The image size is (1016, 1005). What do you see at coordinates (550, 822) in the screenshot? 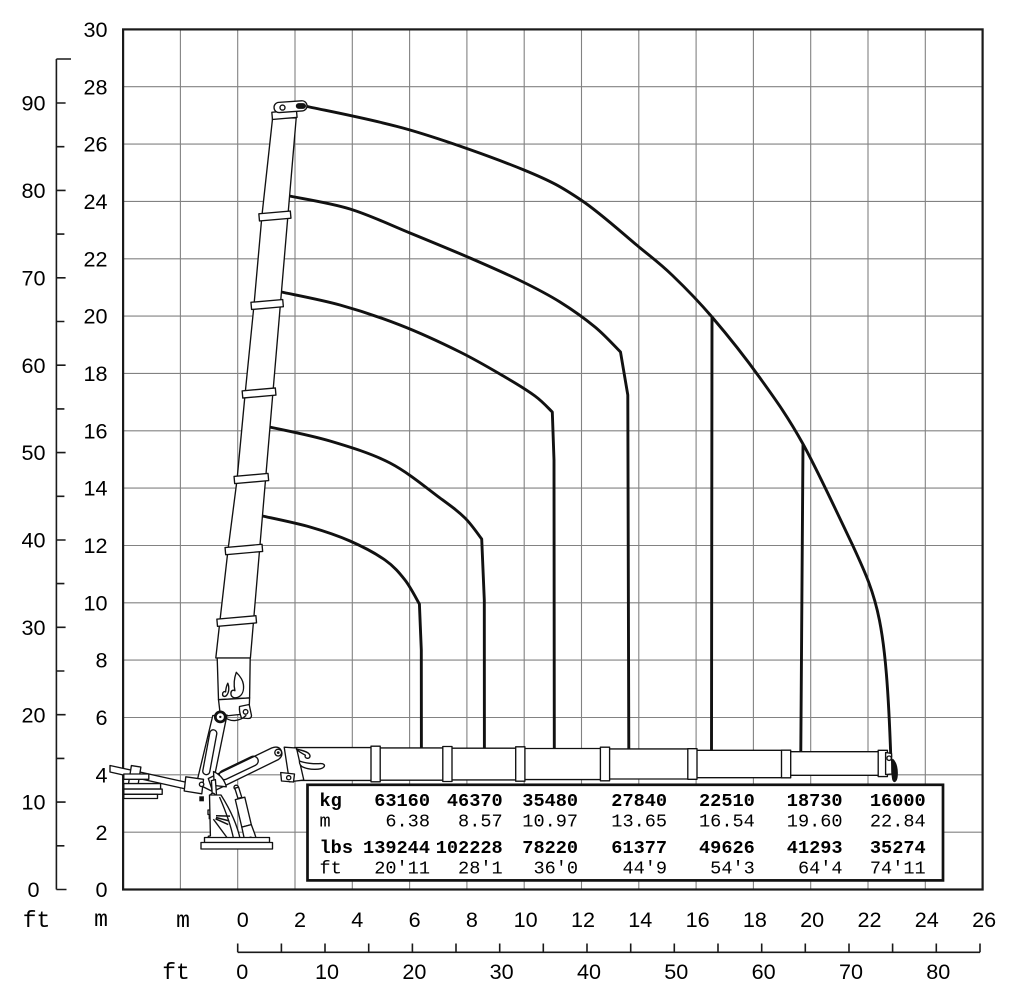
I see `svg-text: 10.97` at bounding box center [550, 822].